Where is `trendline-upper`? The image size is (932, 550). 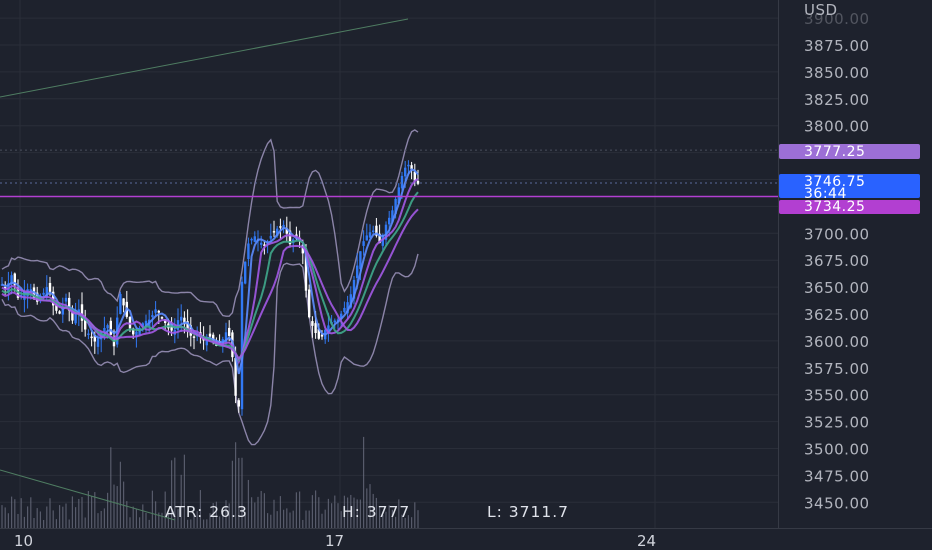
trendline-upper is located at coordinates (204, 58).